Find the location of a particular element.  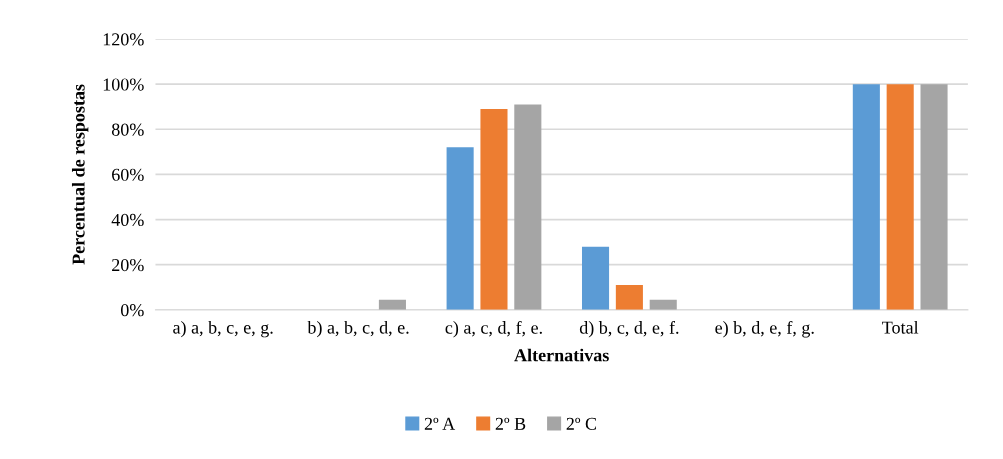

y-tick-label: 0% is located at coordinates (132, 310).